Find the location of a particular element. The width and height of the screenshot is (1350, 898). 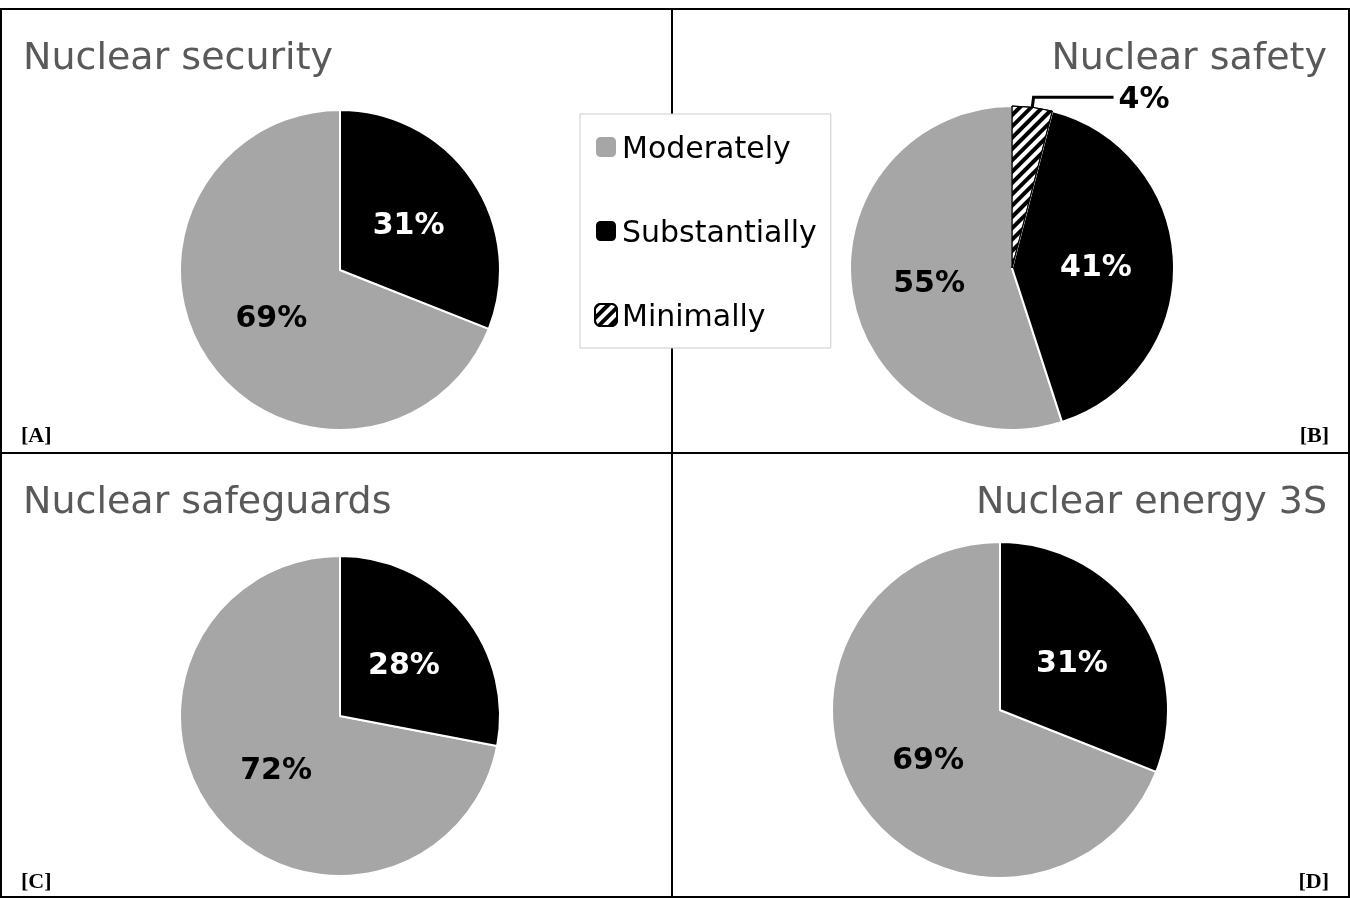

legend-label: Substantially is located at coordinates (719, 231).